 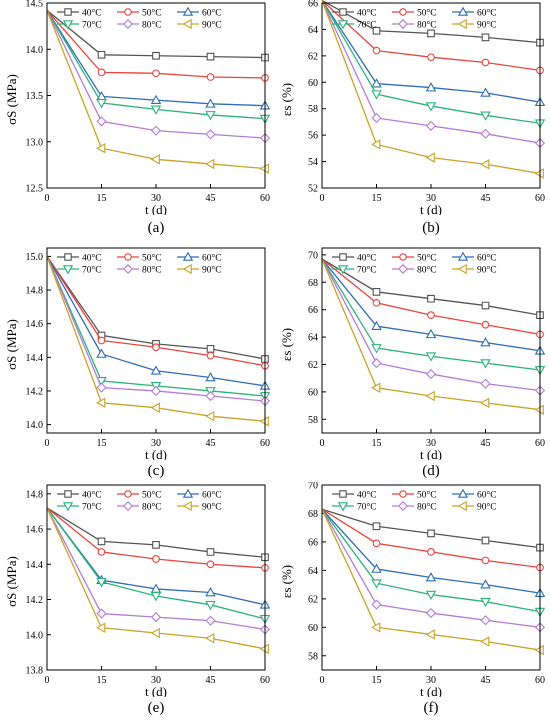 I want to click on y-tick-label: 62, so click(x=313, y=365).